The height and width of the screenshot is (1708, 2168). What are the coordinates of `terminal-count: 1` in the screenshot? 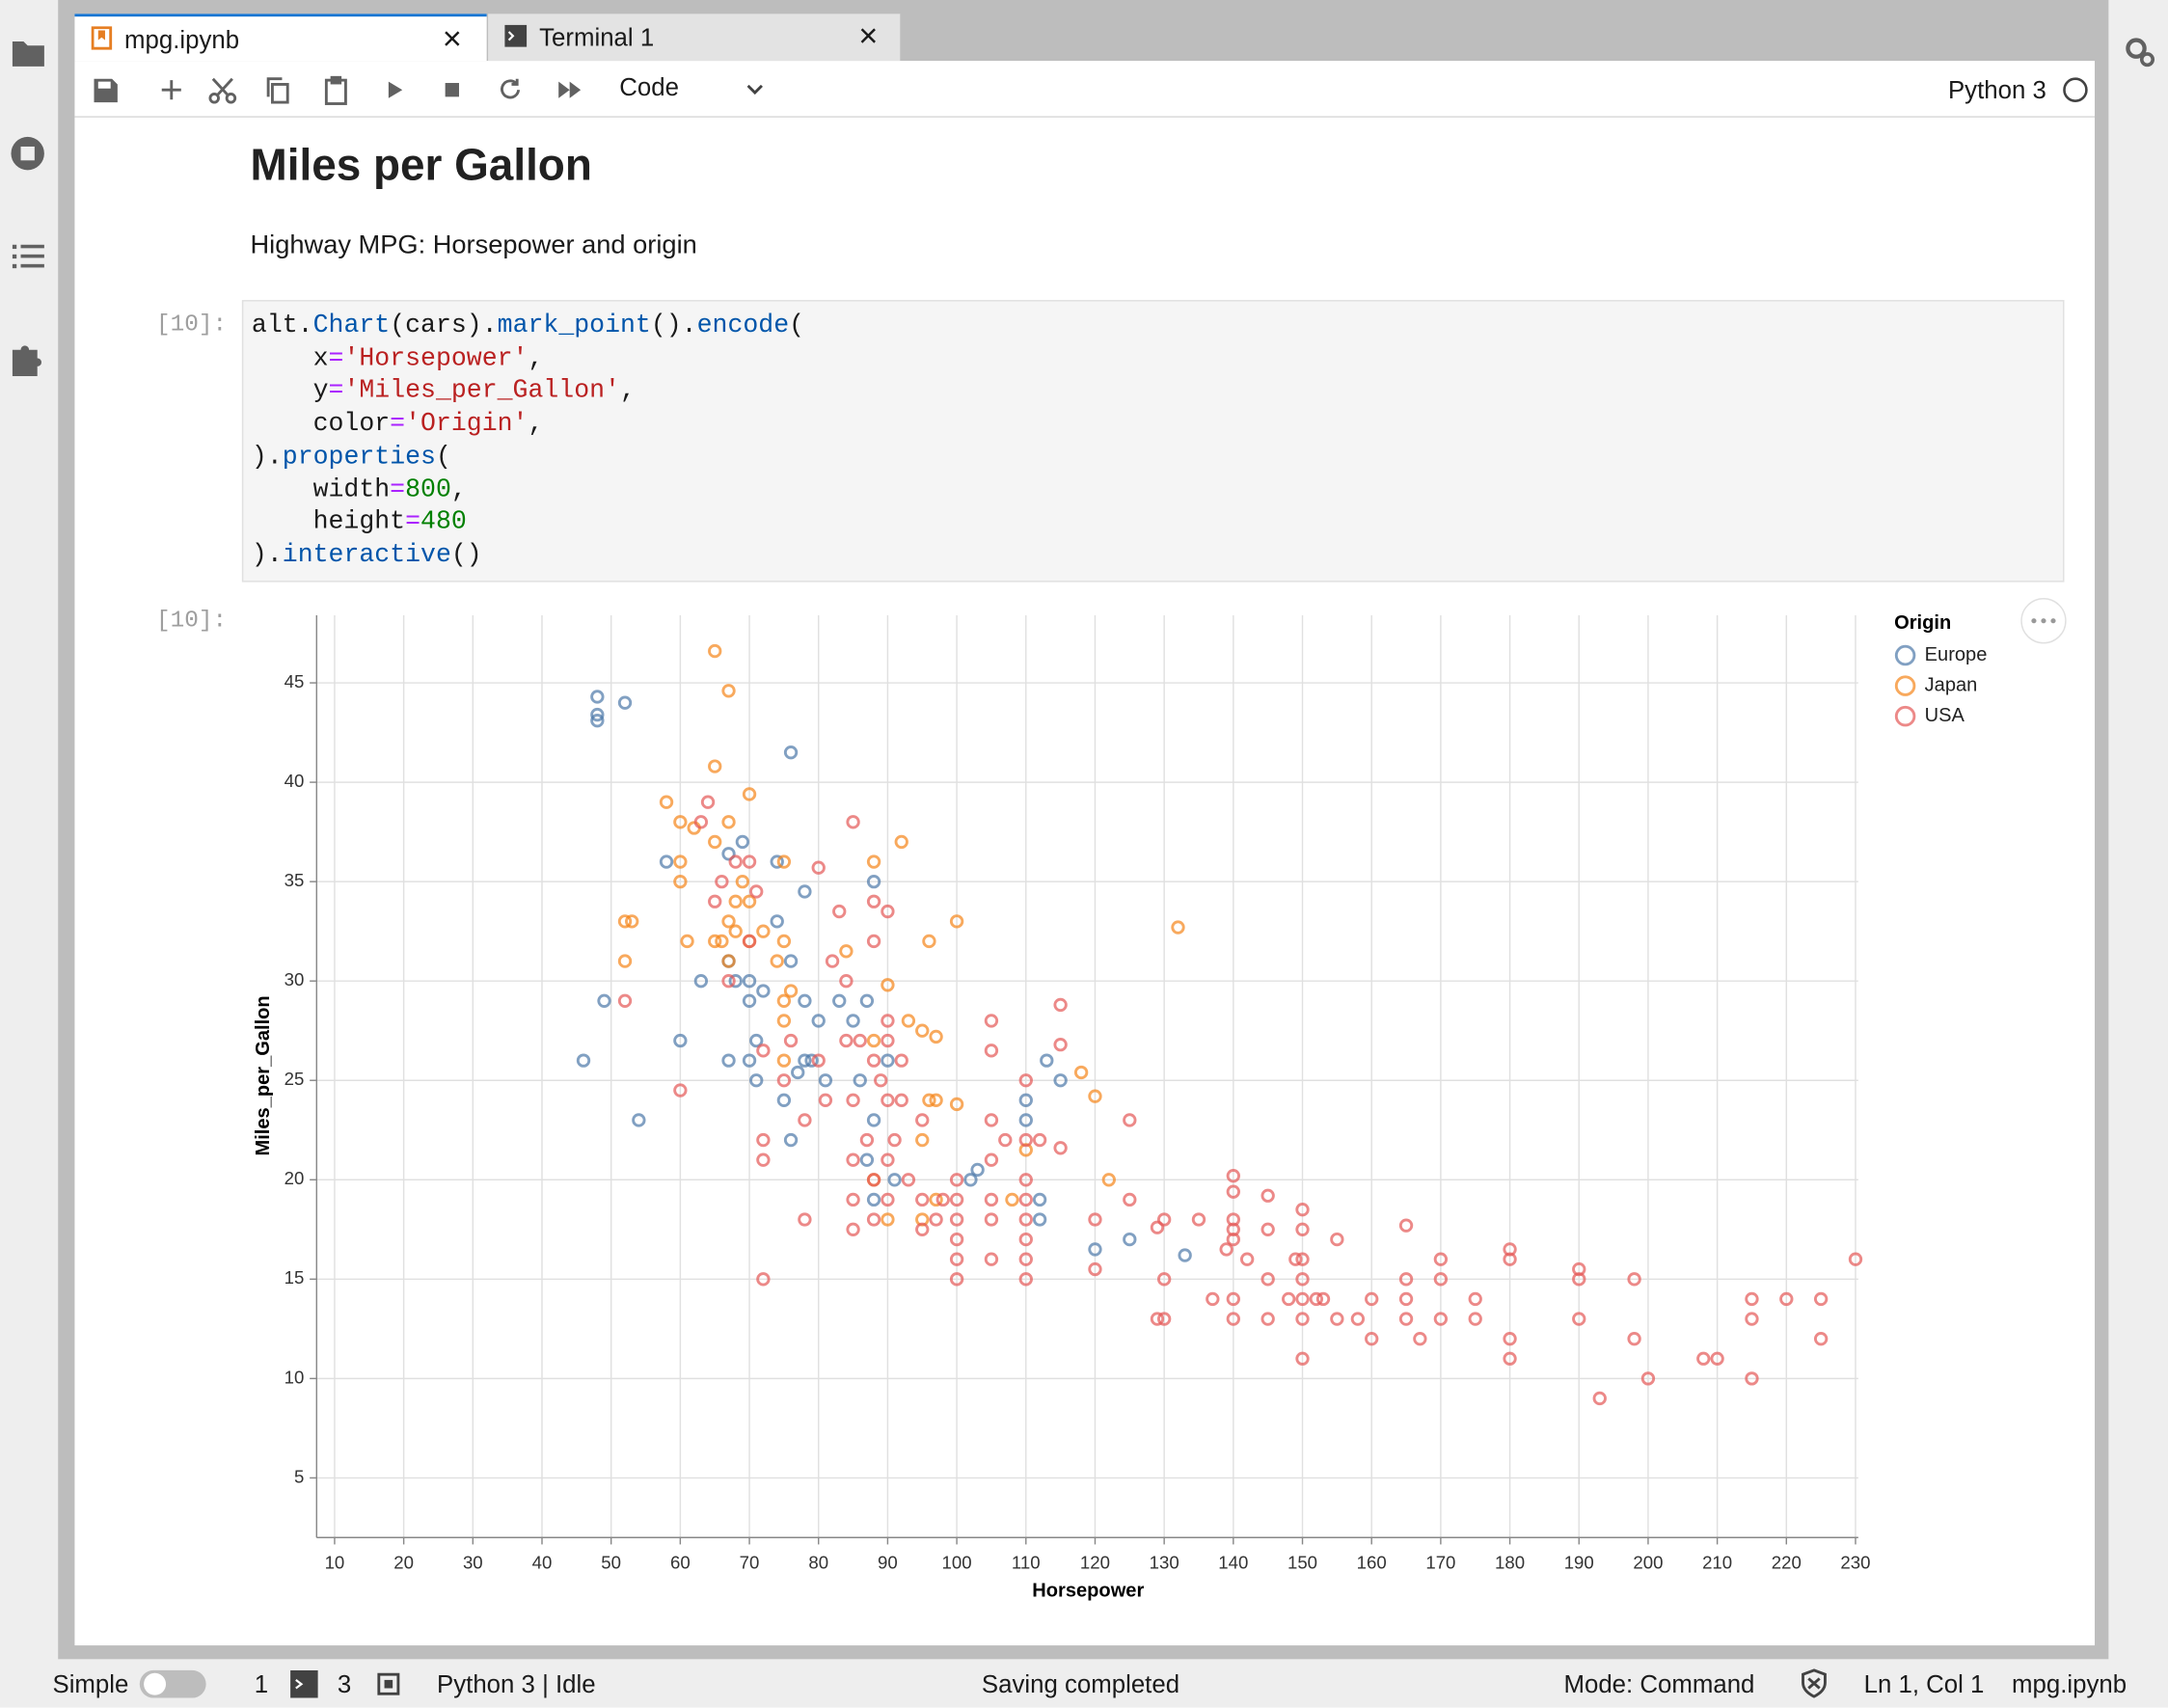 It's located at (261, 1683).